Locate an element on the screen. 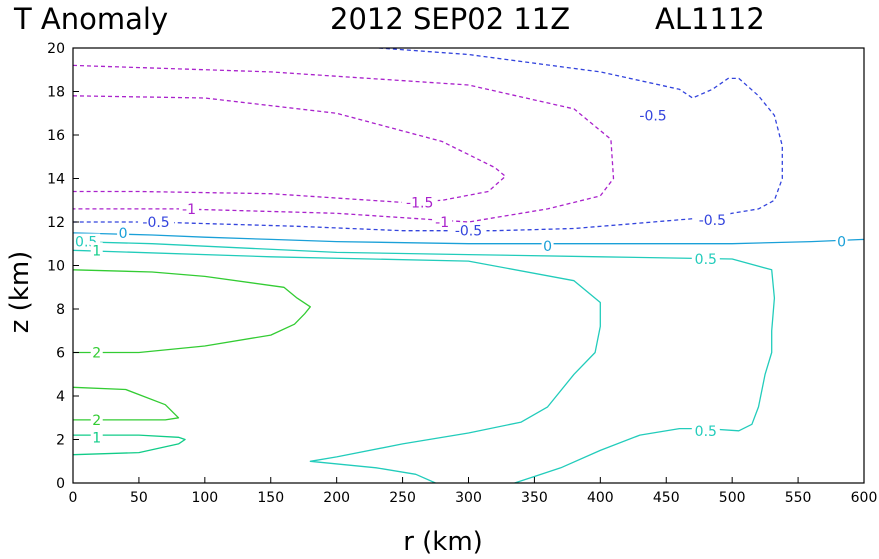  chart-date: 2012 SEP02 11Z is located at coordinates (450, 19).